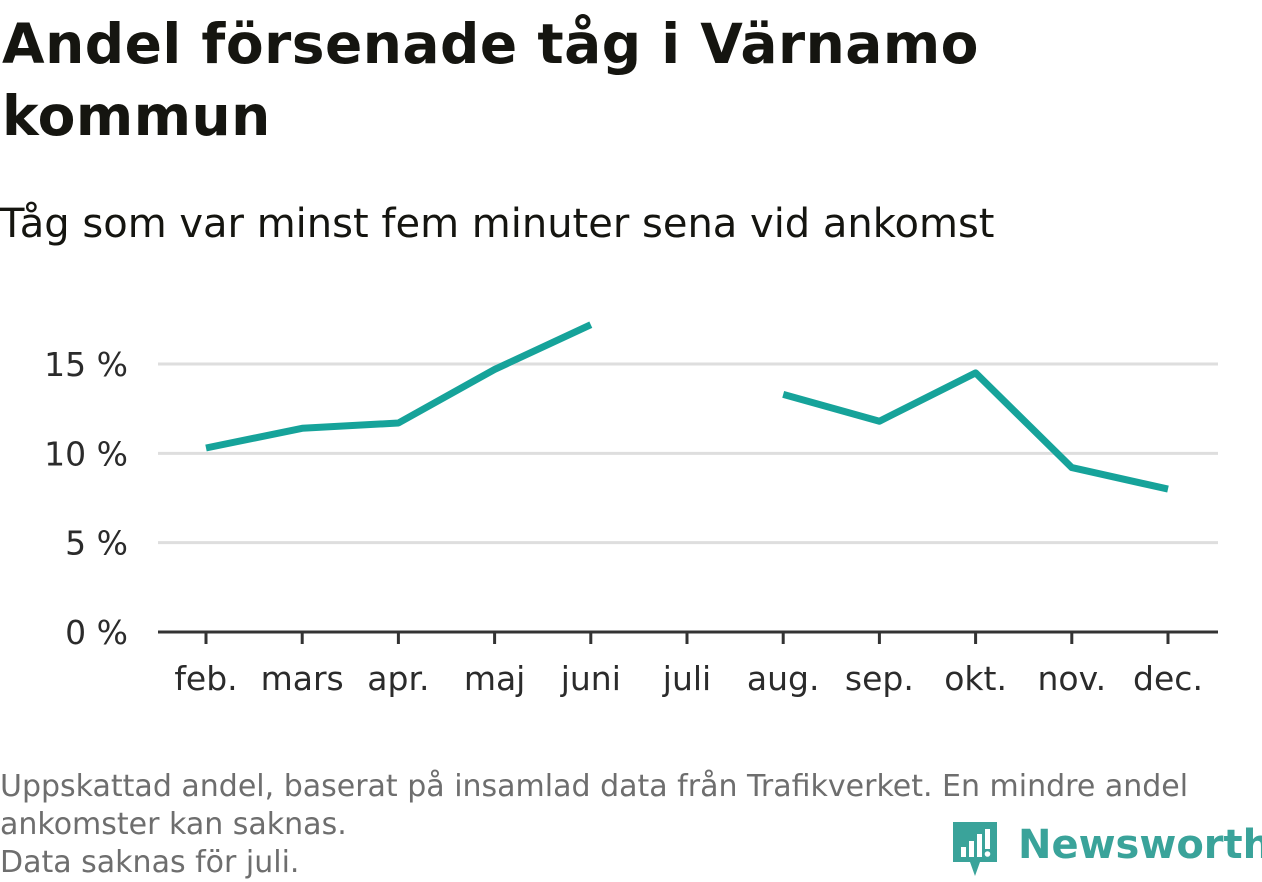 The height and width of the screenshot is (882, 1262). I want to click on x-tick-label: juli, so click(686, 678).